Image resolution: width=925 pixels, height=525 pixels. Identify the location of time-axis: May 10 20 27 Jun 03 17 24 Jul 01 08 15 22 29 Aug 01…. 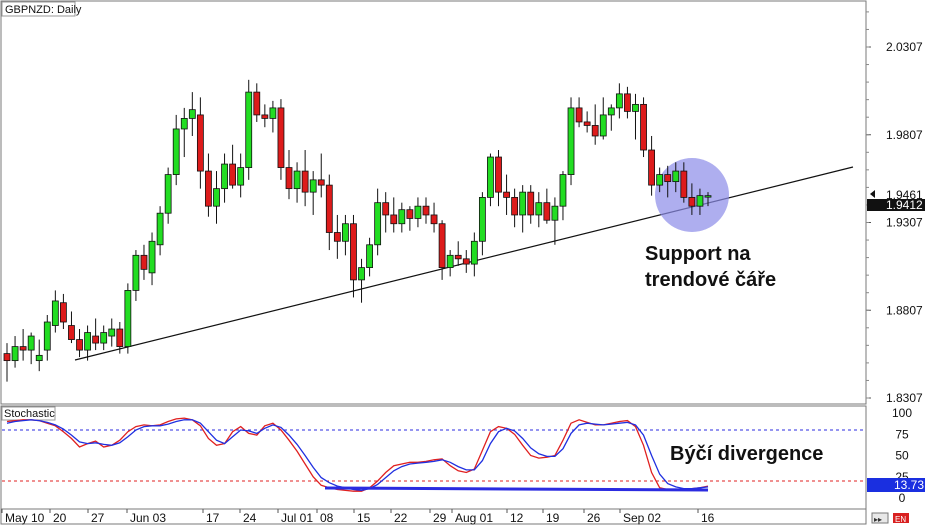
(358, 517).